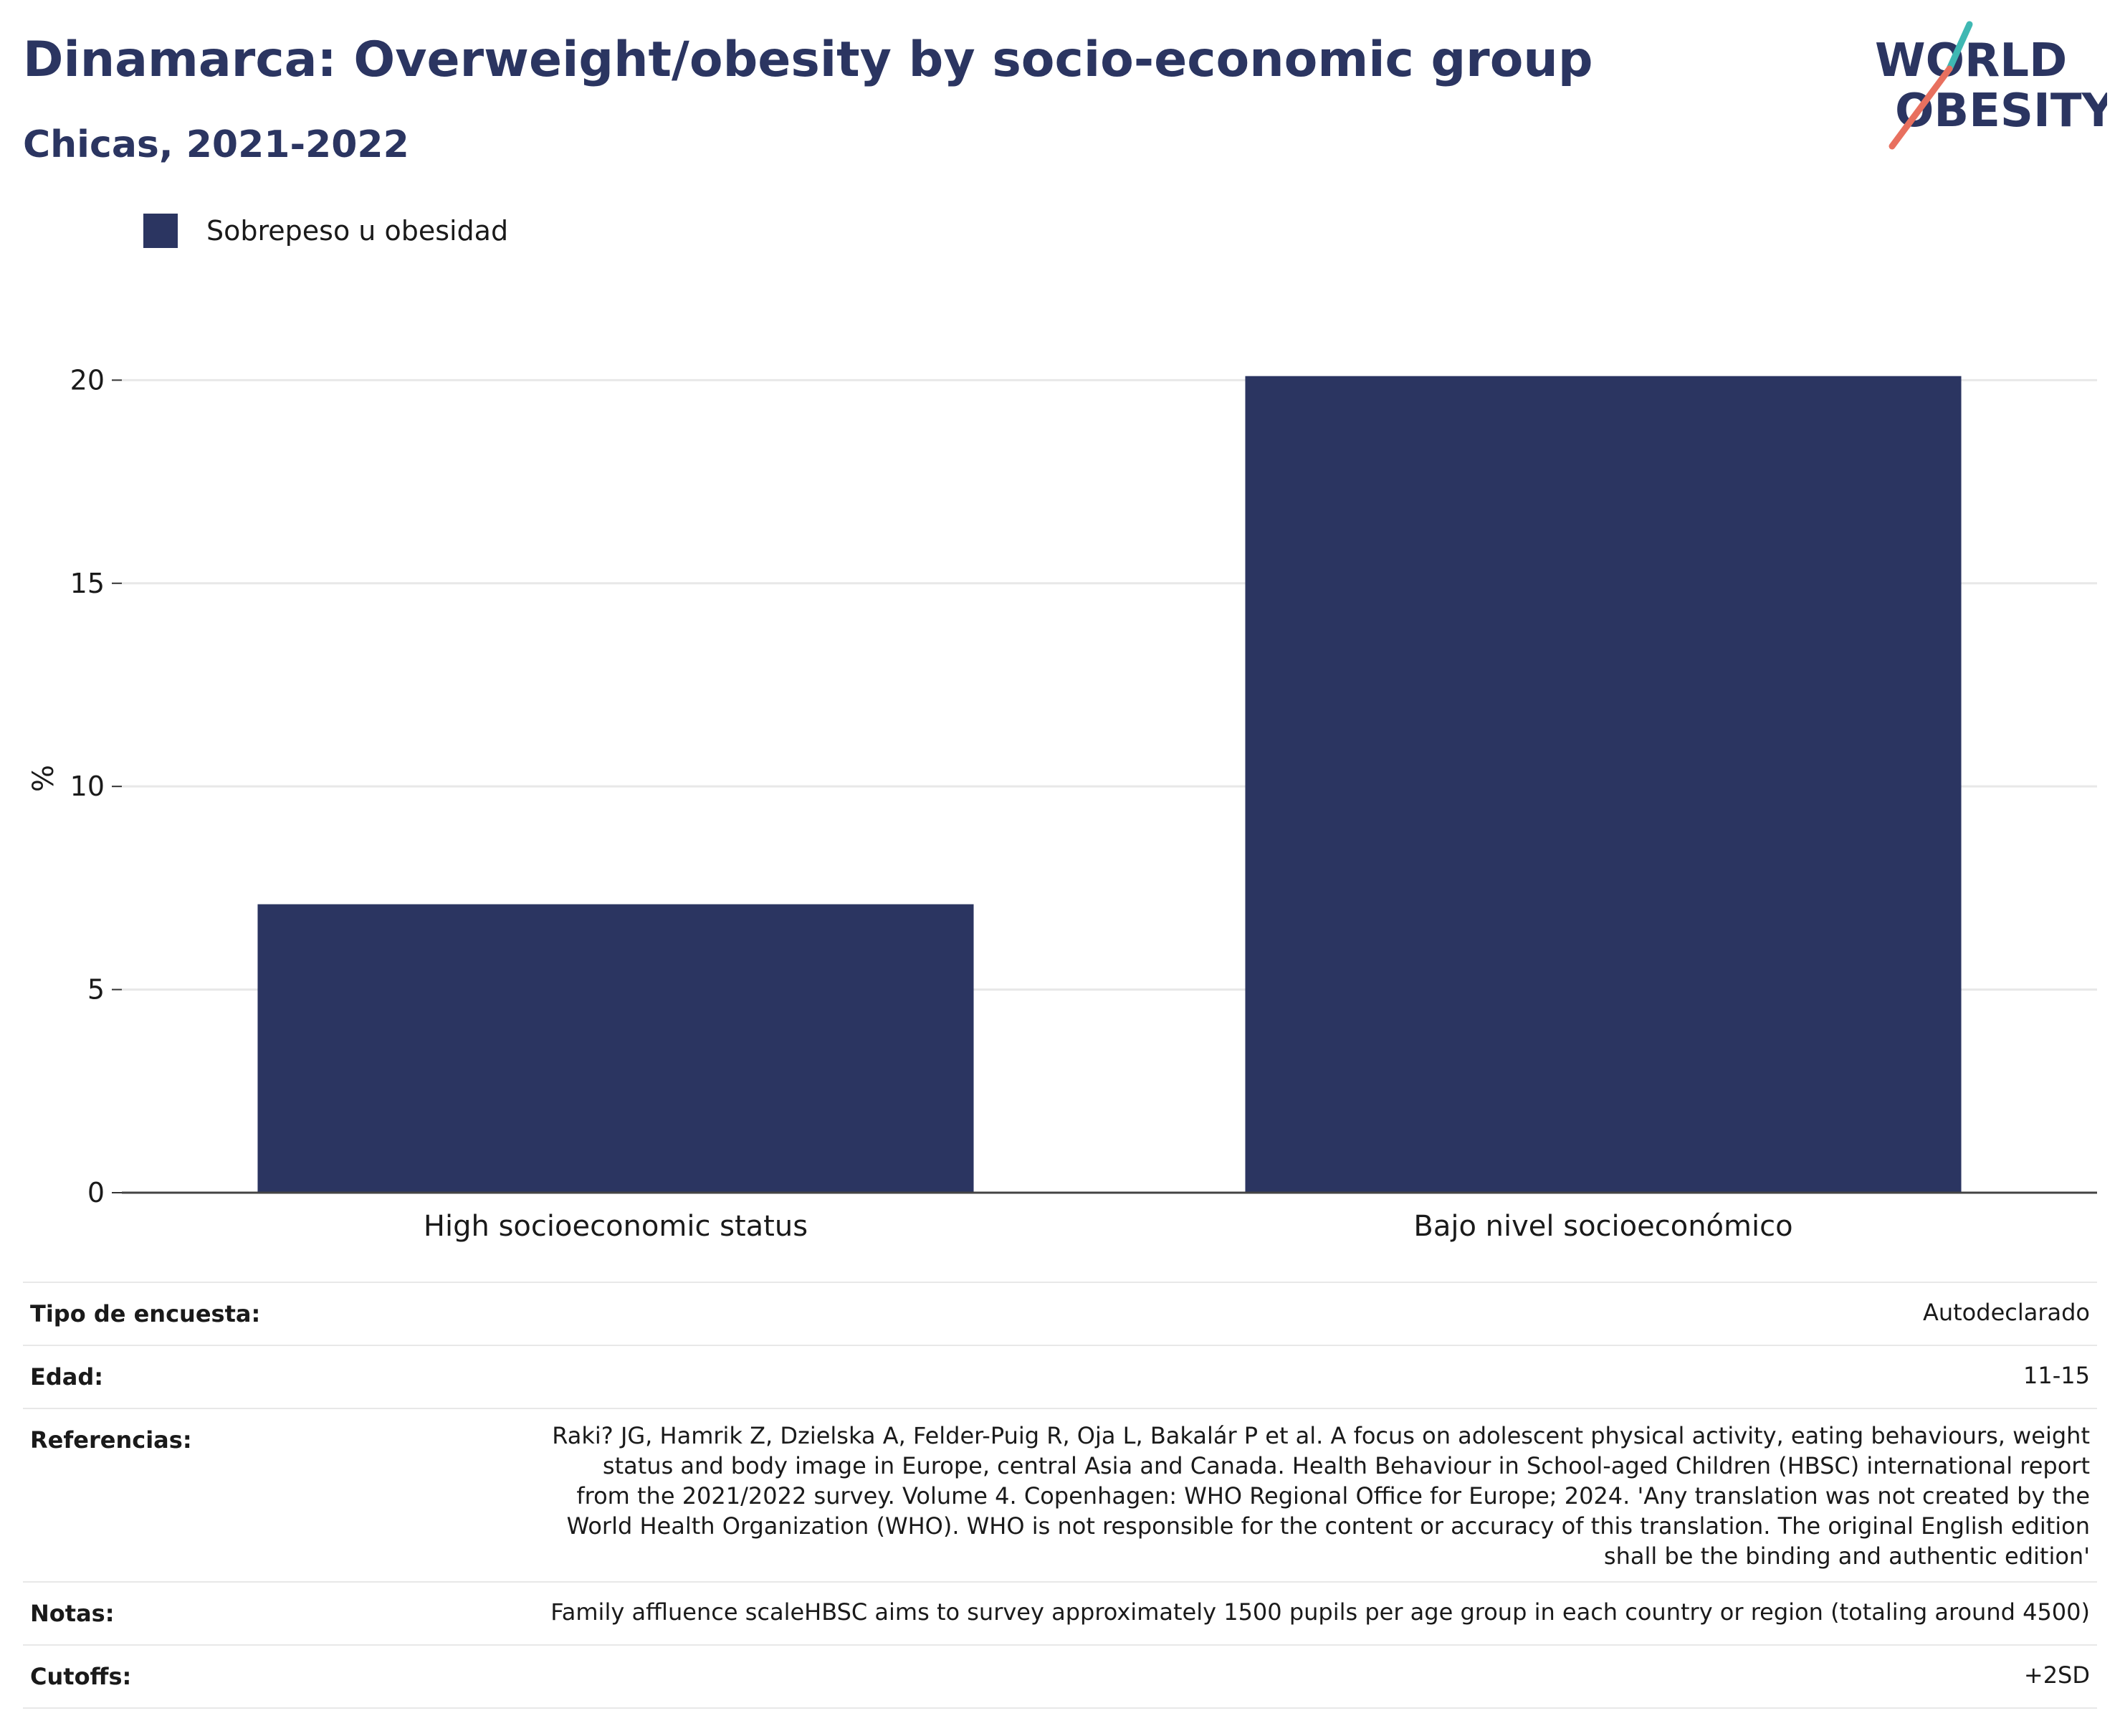 This screenshot has width=2120, height=1736. I want to click on meta-key: Notas:, so click(281, 1613).